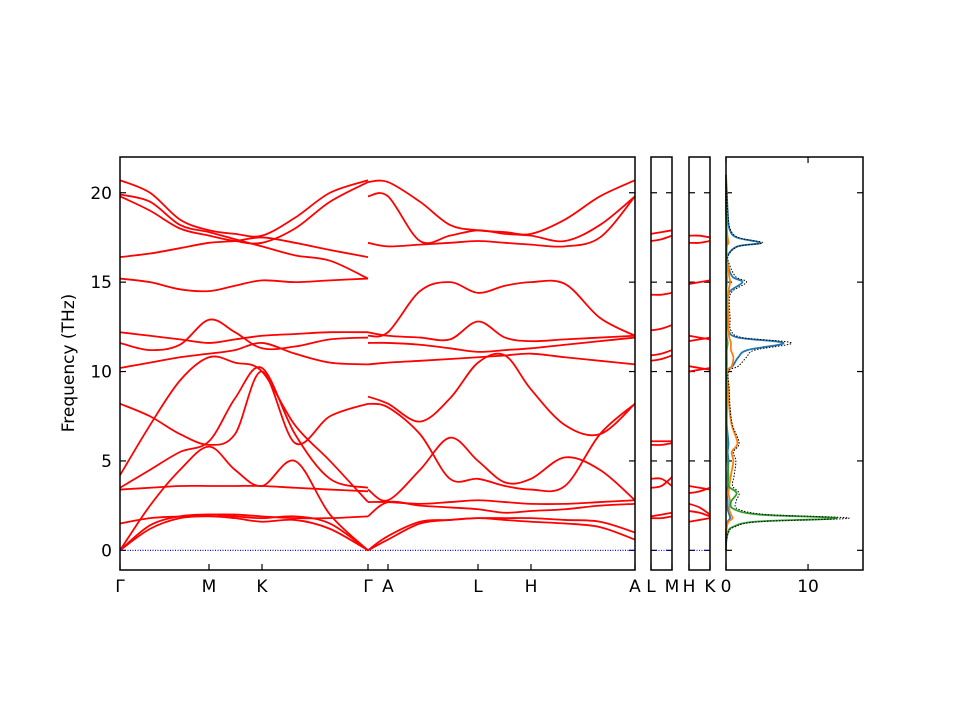 Image resolution: width=960 pixels, height=720 pixels. What do you see at coordinates (101, 283) in the screenshot?
I see `y-tick-label: 15` at bounding box center [101, 283].